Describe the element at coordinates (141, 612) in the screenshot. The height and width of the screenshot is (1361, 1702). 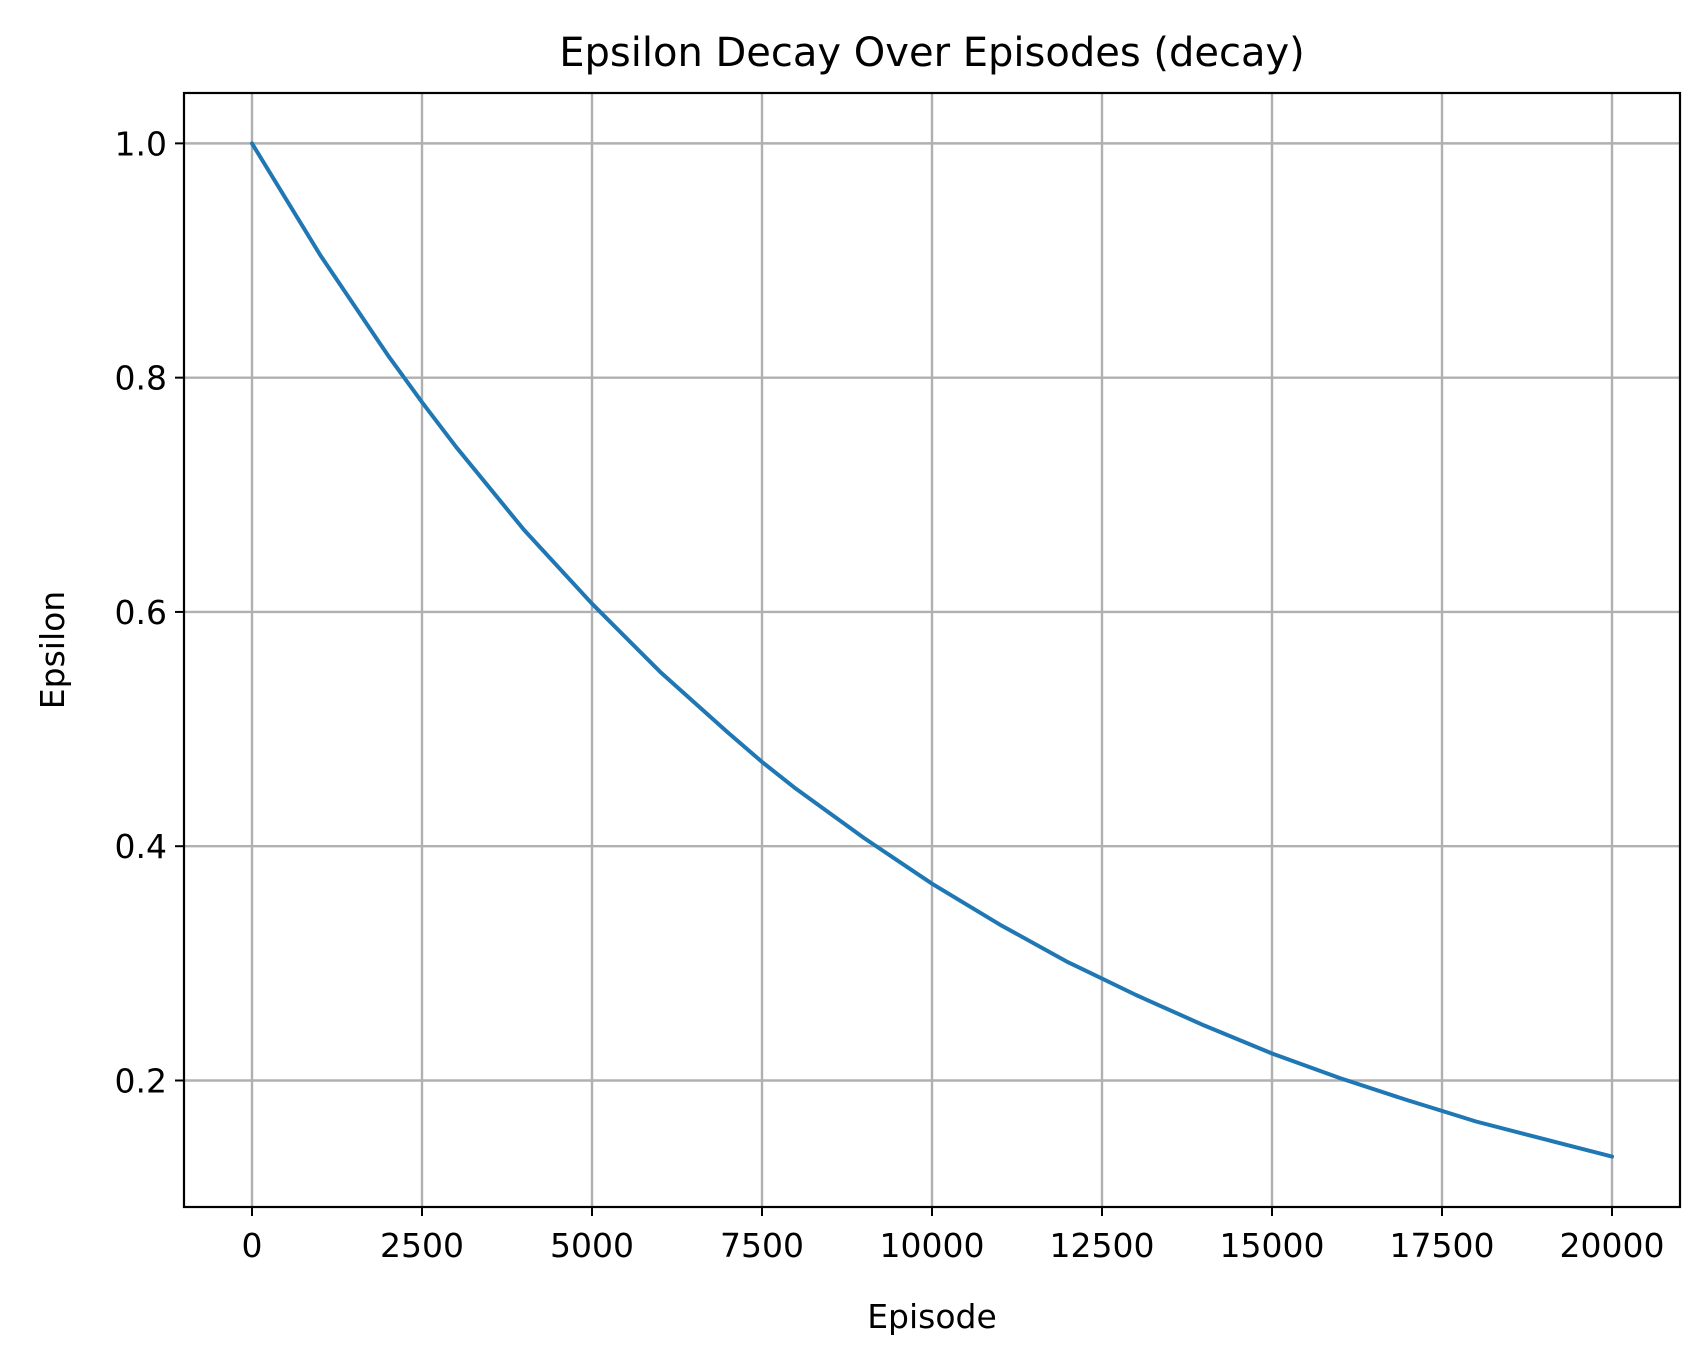
I see `y-tick-label: 0.6` at that location.